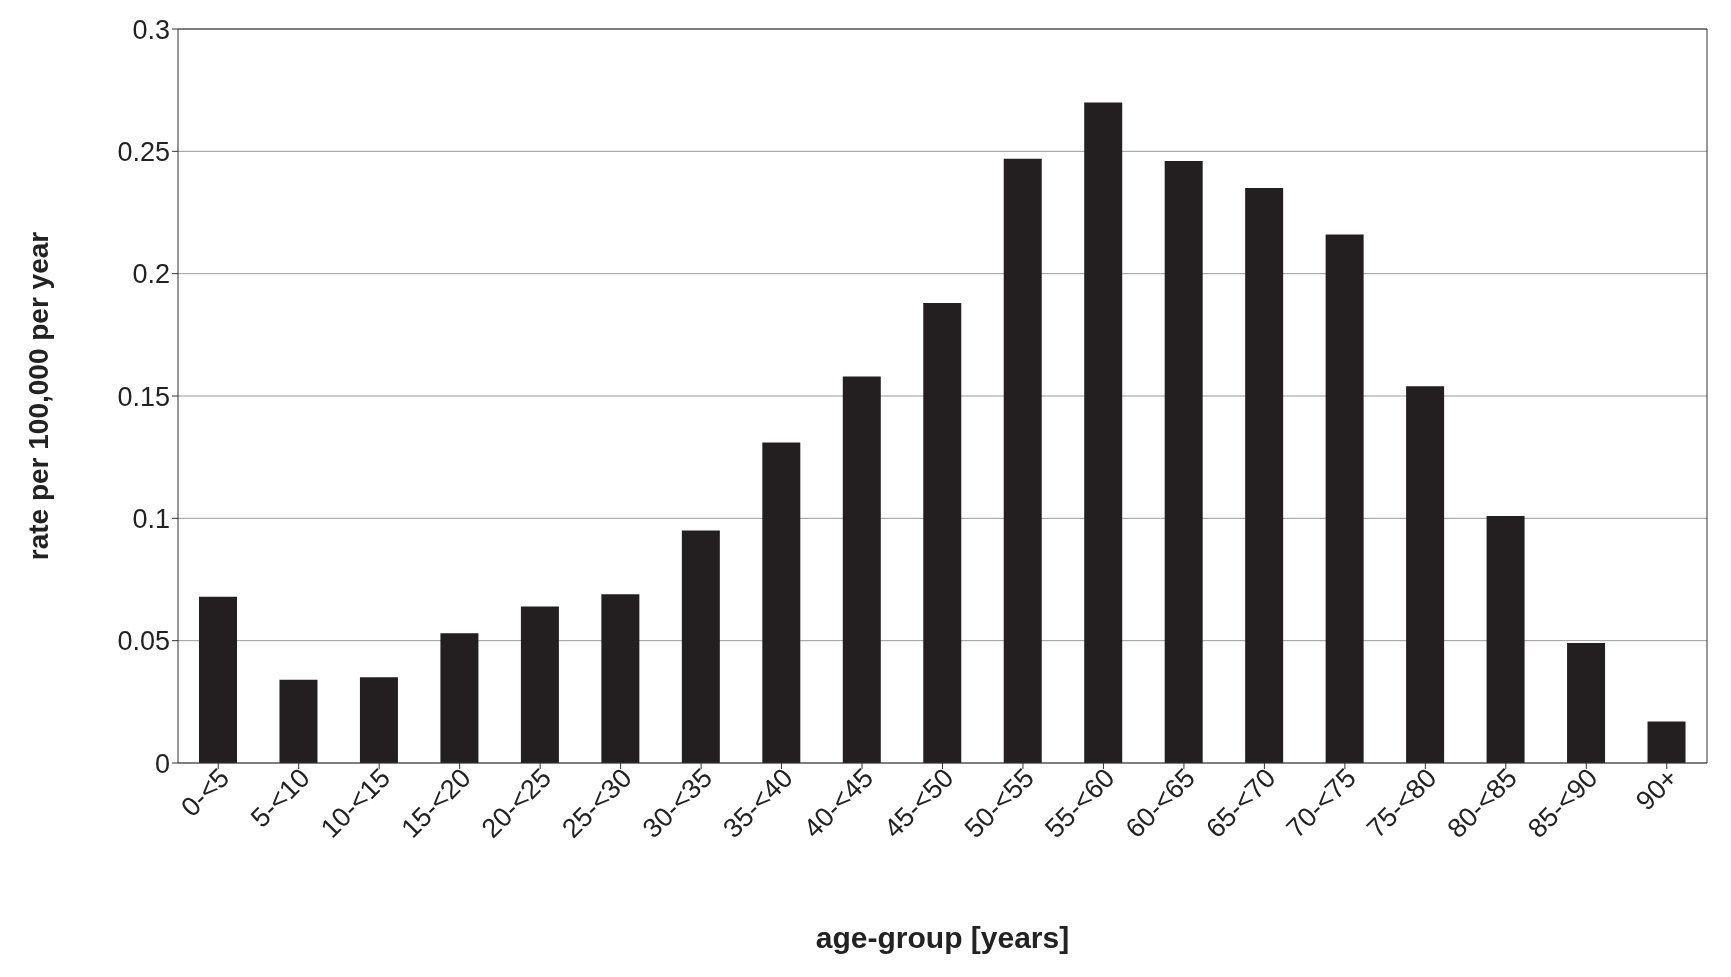 This screenshot has width=1731, height=977. I want to click on y-tick-label: 0.1, so click(151, 518).